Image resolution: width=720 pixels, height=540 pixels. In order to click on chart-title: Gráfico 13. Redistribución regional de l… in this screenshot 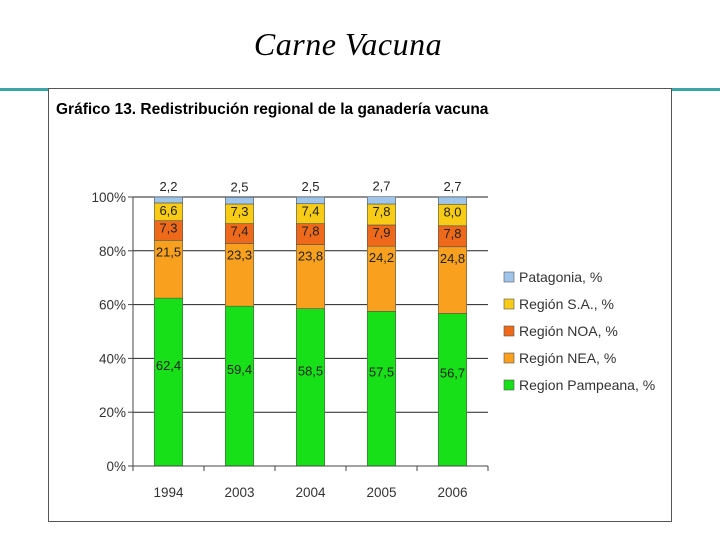, I will do `click(272, 109)`.